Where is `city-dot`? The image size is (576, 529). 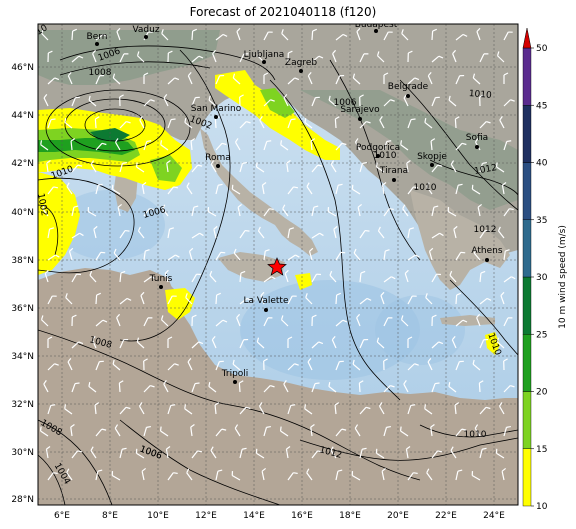 city-dot is located at coordinates (487, 260).